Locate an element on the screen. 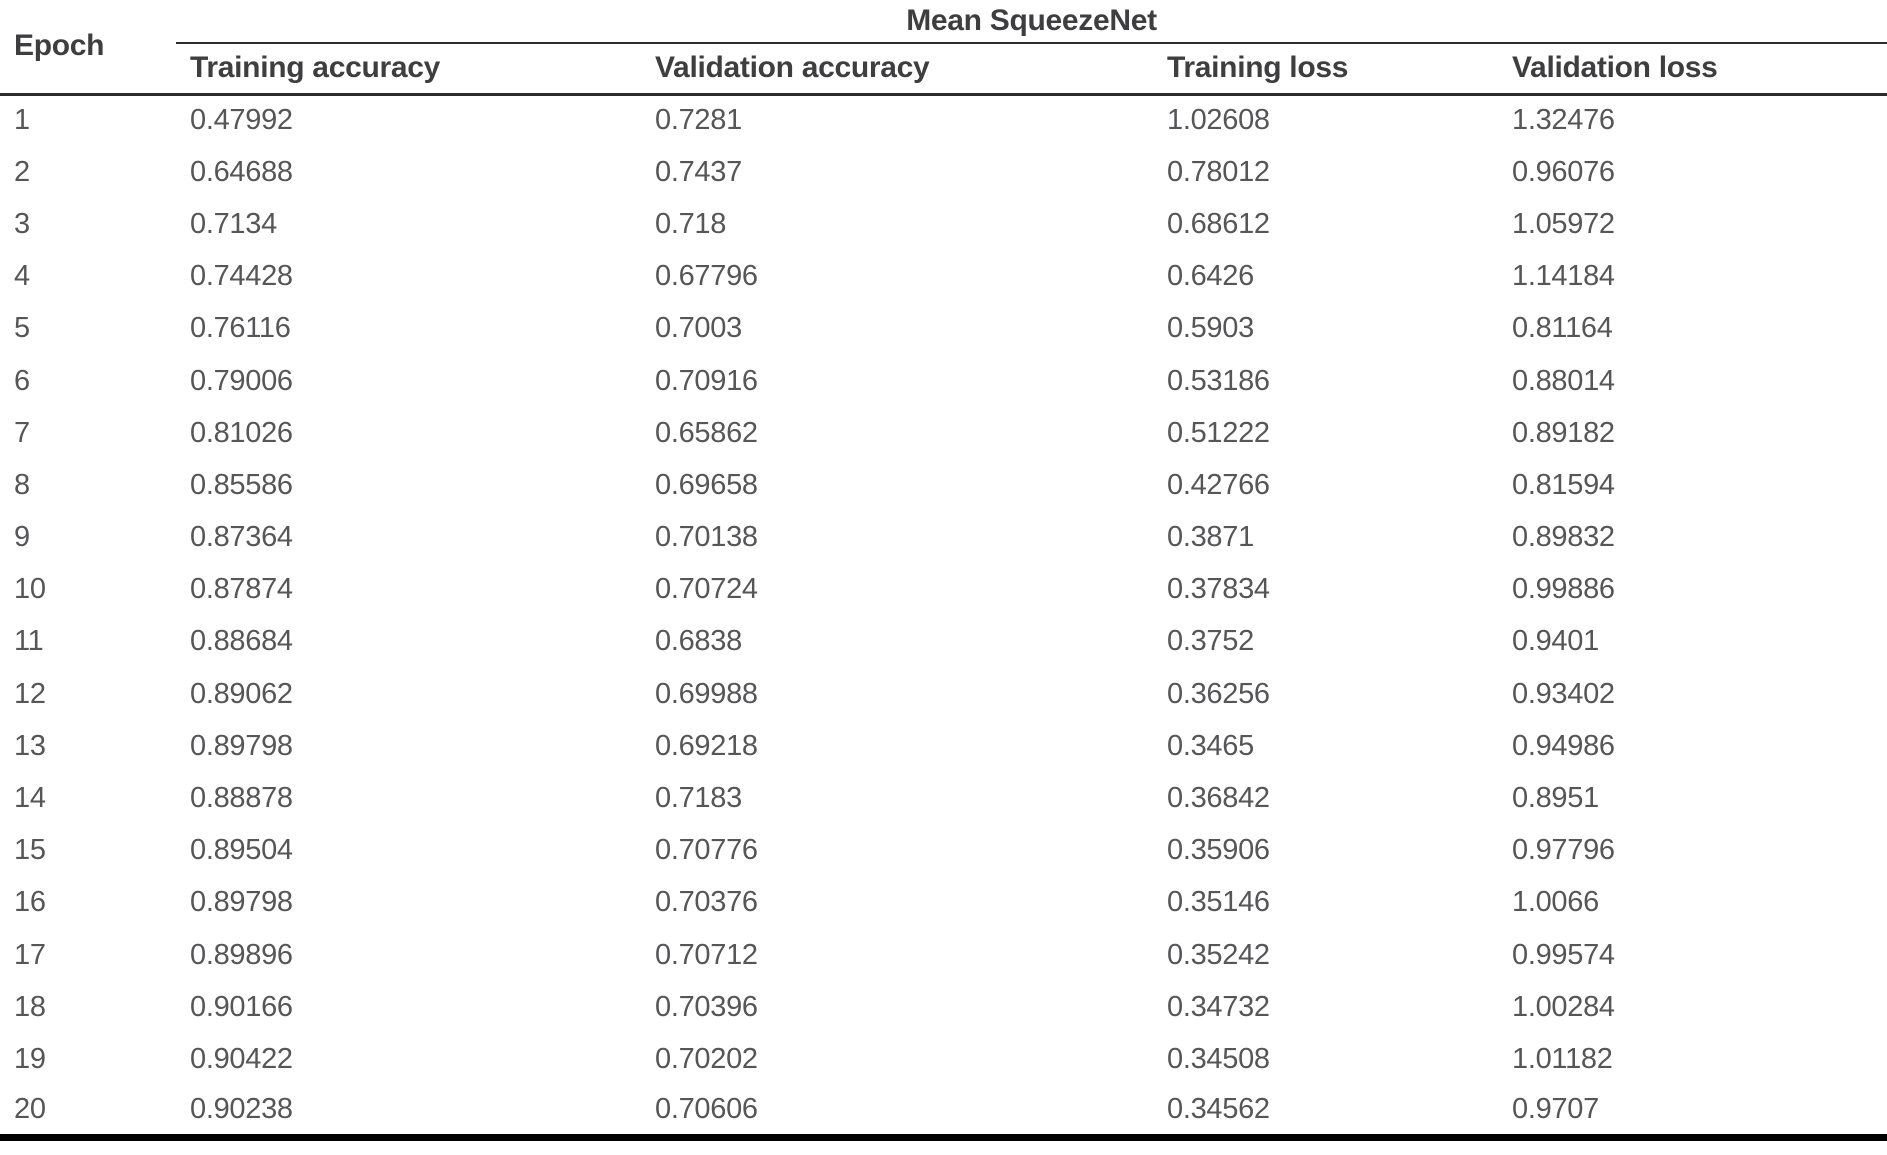 Image resolution: width=1887 pixels, height=1155 pixels. epoch-cell: 7 is located at coordinates (22, 432).